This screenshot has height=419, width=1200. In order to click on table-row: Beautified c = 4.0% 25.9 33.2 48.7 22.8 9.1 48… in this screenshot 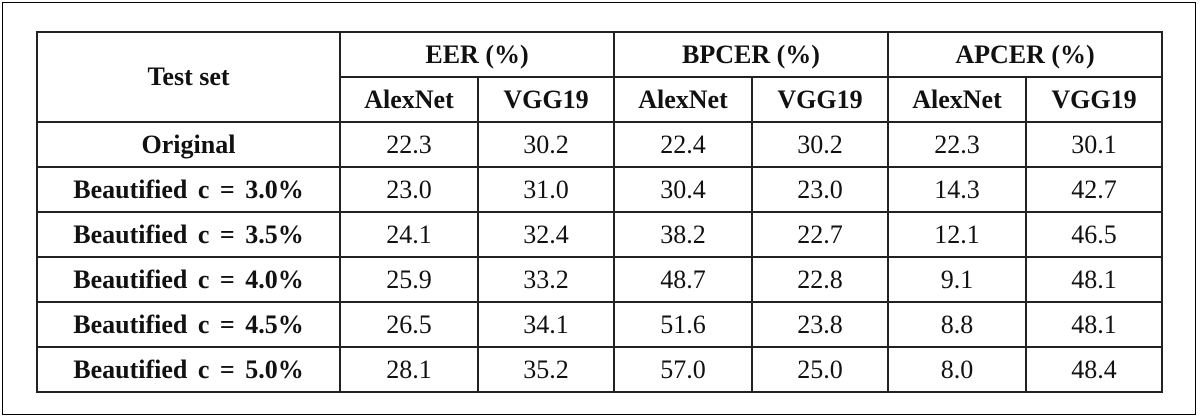, I will do `click(599, 279)`.